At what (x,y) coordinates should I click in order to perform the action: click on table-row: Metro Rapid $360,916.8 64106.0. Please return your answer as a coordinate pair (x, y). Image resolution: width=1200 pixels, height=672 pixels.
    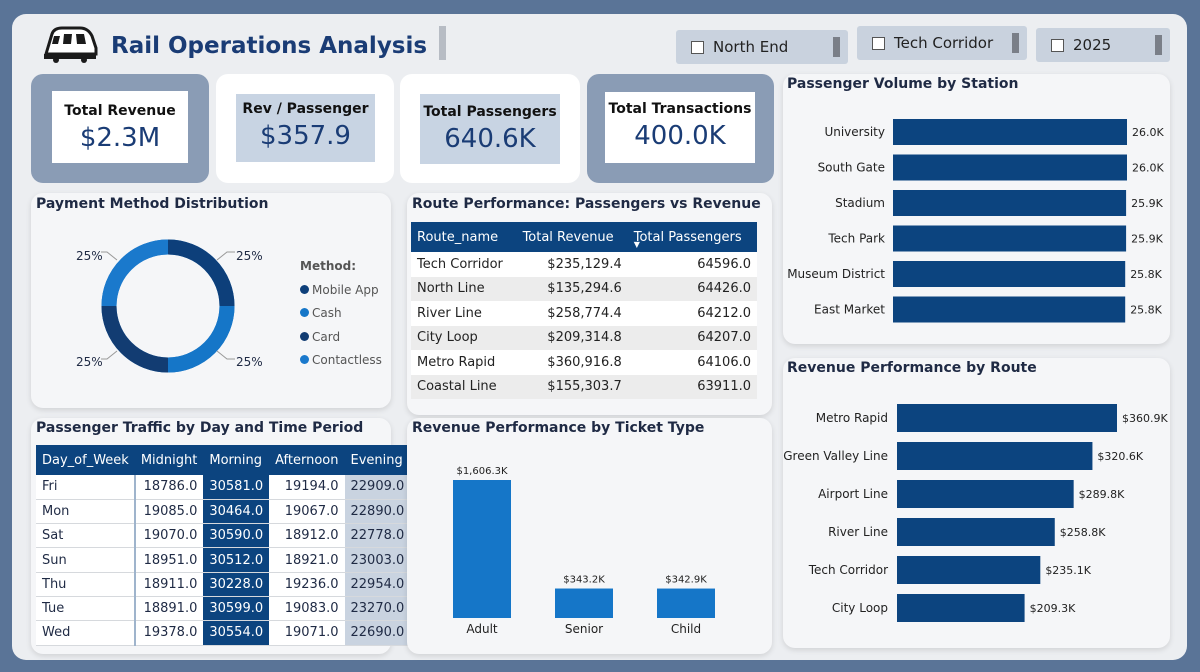
    Looking at the image, I should click on (584, 362).